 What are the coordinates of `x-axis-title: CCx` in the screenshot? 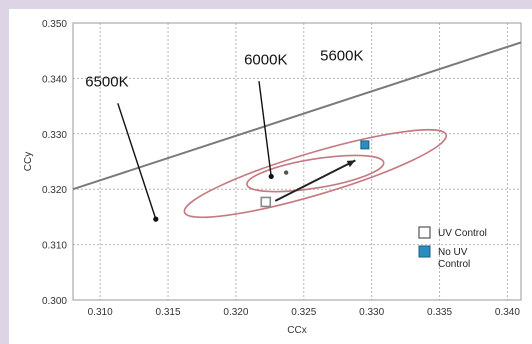 It's located at (296, 330).